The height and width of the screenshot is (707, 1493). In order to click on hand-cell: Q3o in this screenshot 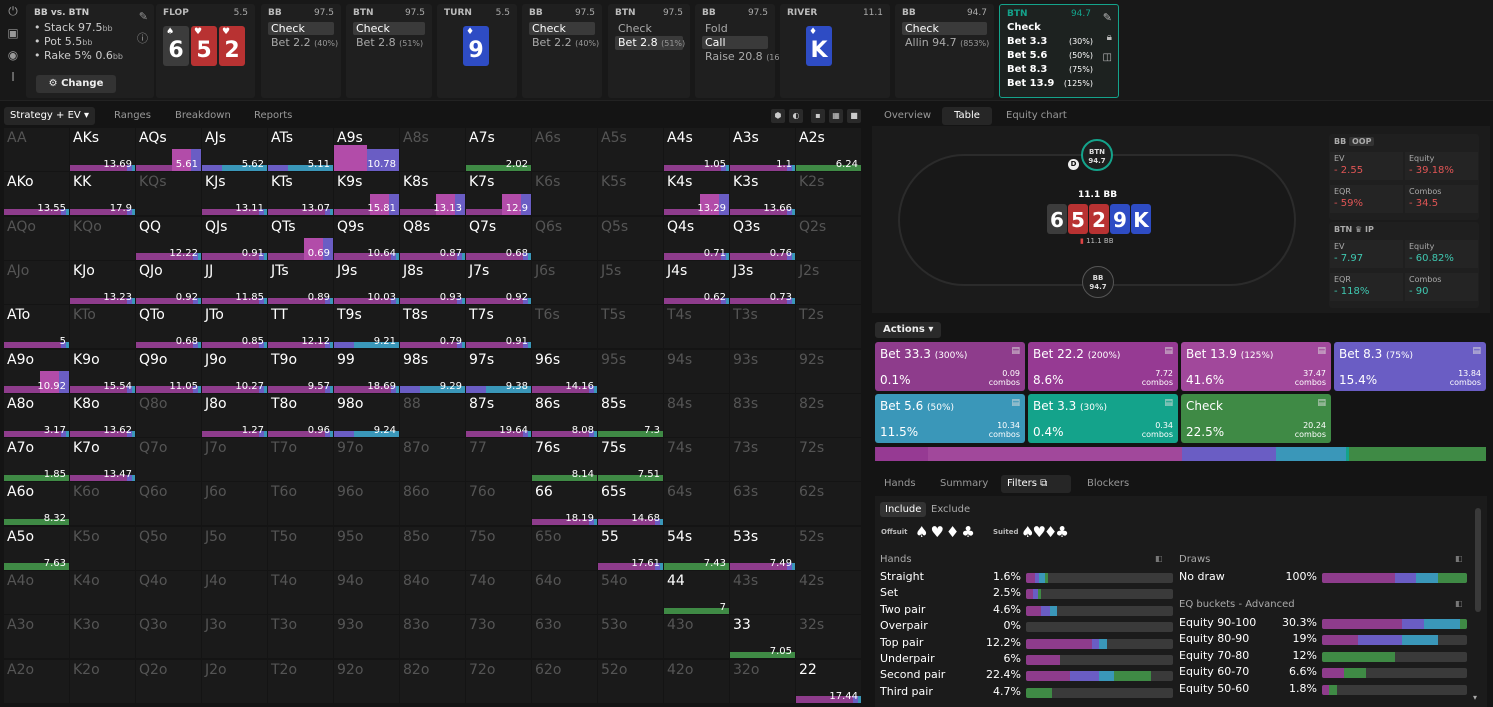, I will do `click(168, 637)`.